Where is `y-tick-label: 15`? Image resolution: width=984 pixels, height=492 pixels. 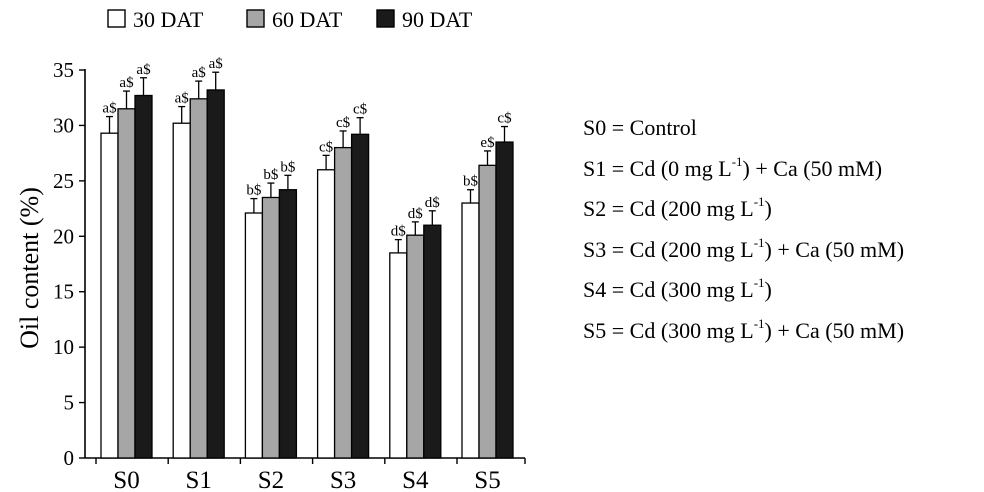 y-tick-label: 15 is located at coordinates (63, 292).